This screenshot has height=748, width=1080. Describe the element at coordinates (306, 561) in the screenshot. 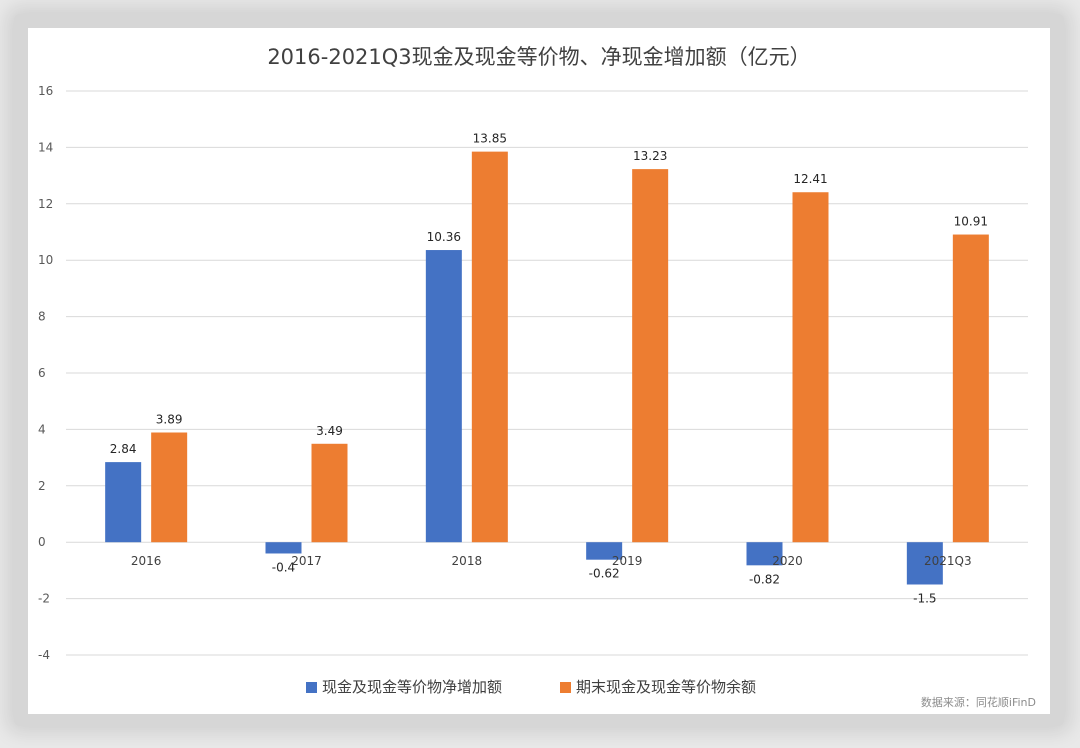

I see `x-tick-label: 2017` at that location.